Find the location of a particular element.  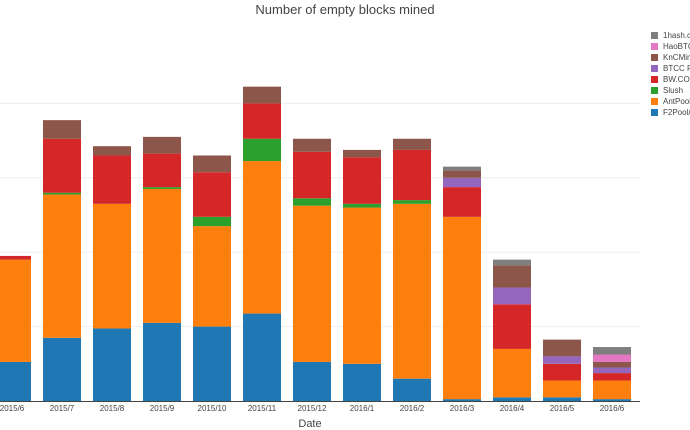

legend-label: Slush is located at coordinates (673, 90).